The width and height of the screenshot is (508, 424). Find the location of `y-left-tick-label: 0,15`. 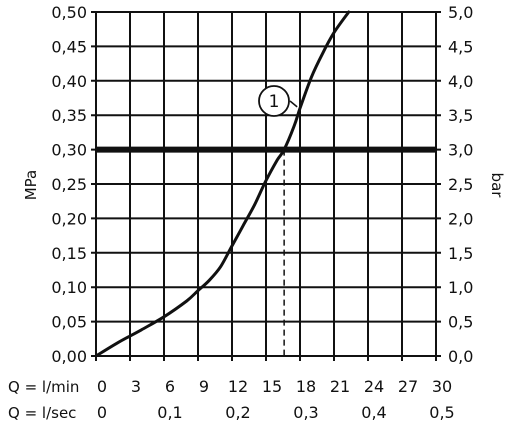

y-left-tick-label: 0,15 is located at coordinates (69, 253).